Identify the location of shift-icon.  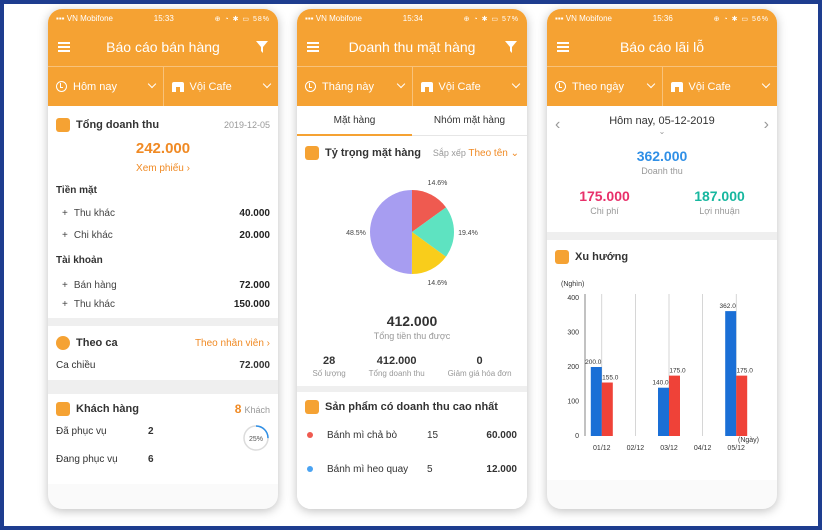
(63, 343).